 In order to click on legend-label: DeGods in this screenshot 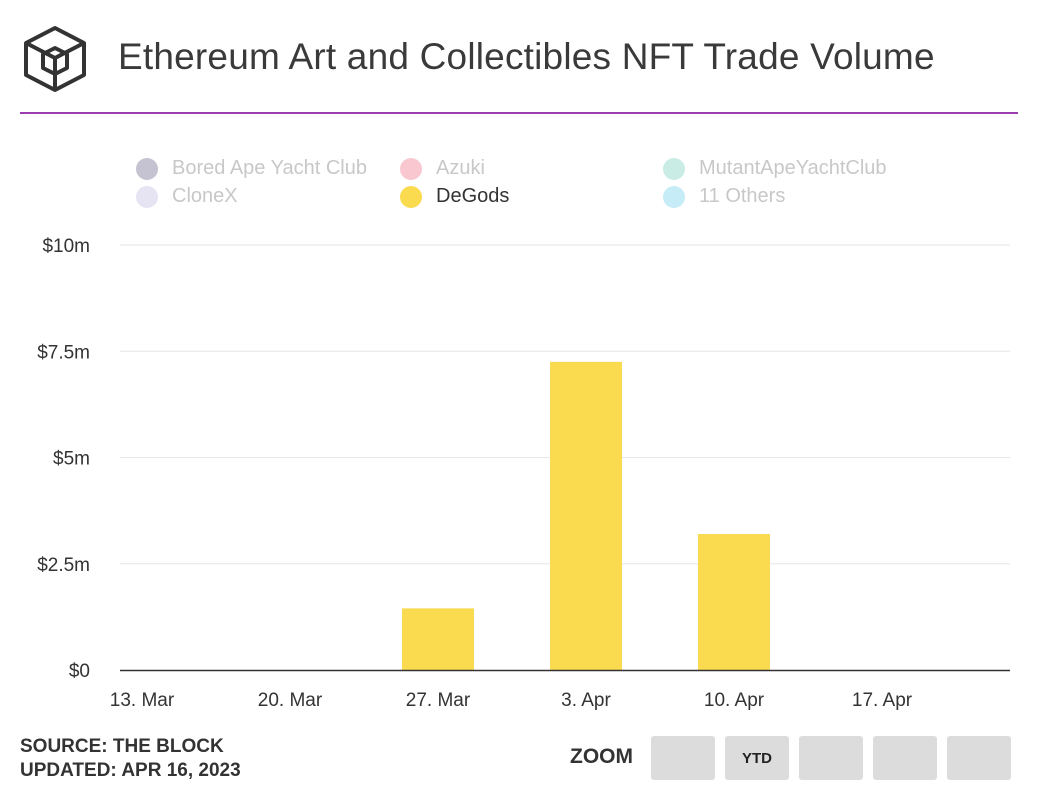, I will do `click(473, 196)`.